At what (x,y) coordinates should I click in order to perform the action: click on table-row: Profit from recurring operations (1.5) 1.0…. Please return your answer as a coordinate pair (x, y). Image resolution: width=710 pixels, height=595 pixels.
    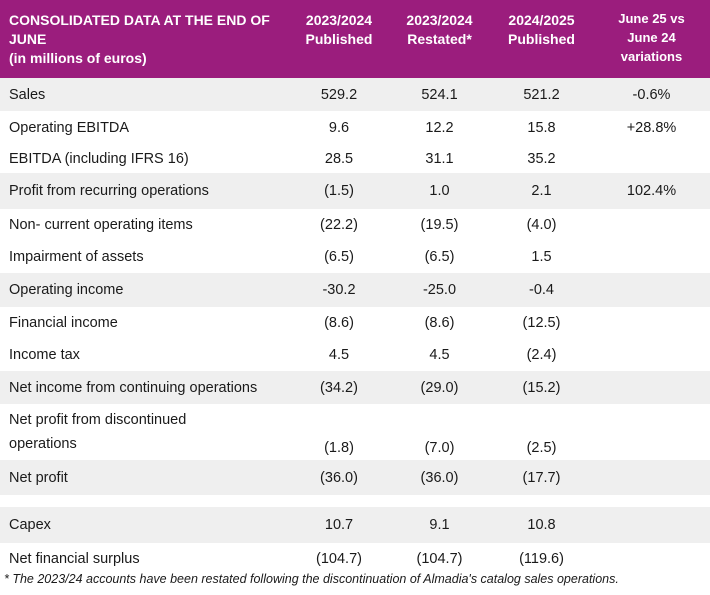
    Looking at the image, I should click on (355, 191).